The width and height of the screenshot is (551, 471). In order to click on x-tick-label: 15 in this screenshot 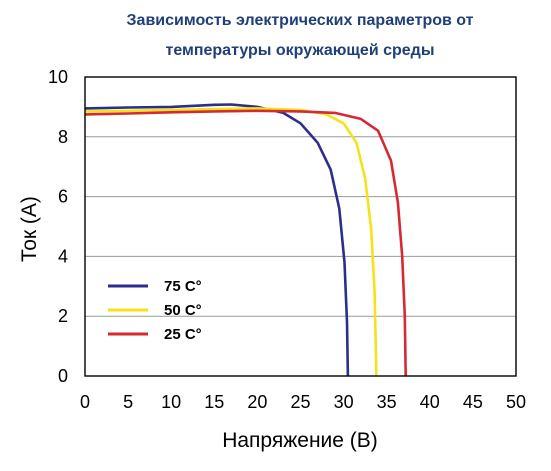, I will do `click(214, 402)`.